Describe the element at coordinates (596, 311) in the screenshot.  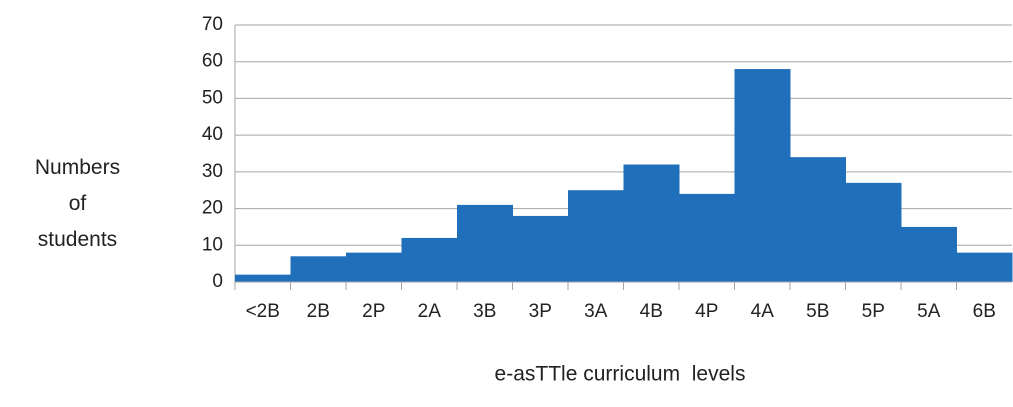
I see `x-tick-label: 3A` at that location.